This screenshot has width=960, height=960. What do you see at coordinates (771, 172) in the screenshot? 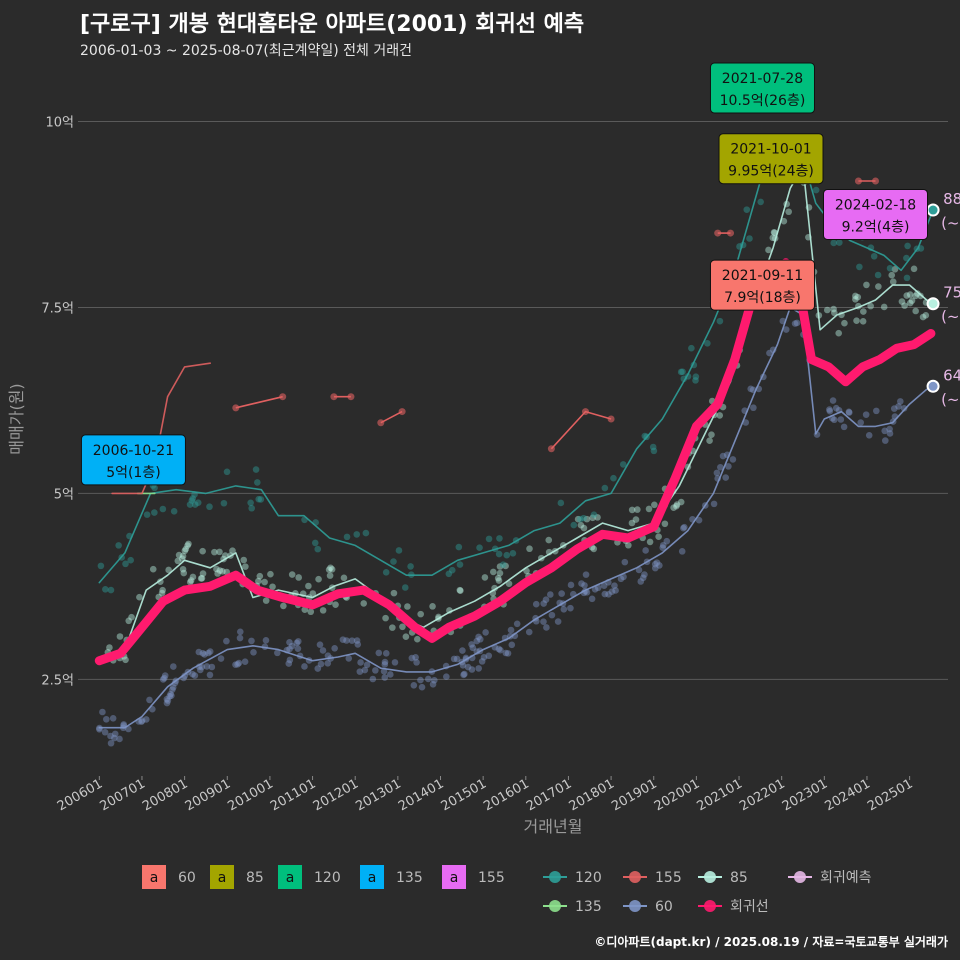
I see `label-price: 9.95억(24층)` at bounding box center [771, 172].